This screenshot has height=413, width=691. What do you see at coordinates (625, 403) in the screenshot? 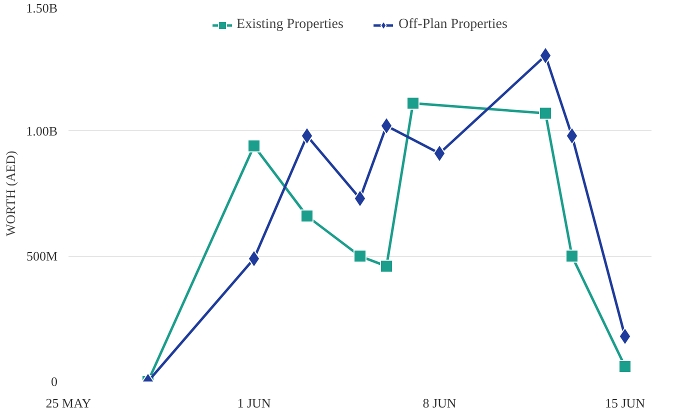
I see `x-tick-label: 15 JUN` at bounding box center [625, 403].